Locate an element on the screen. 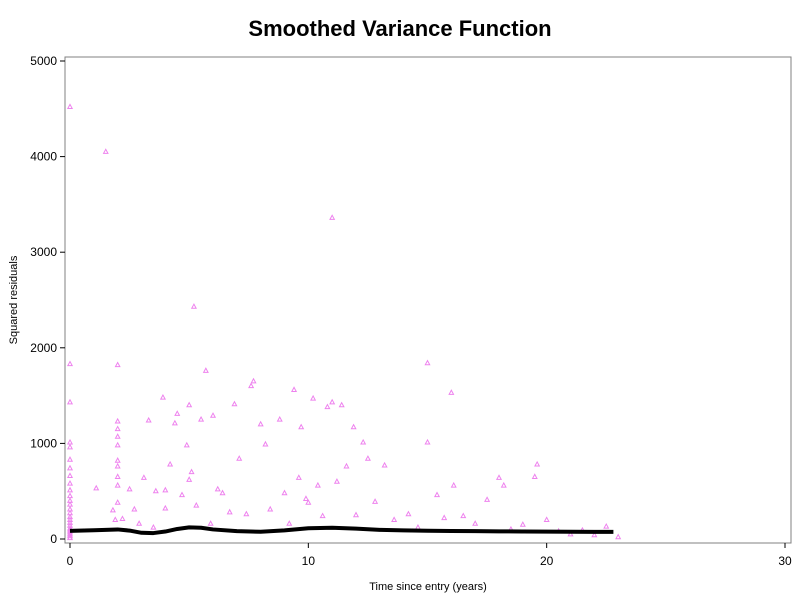  y-tick-label: 0 is located at coordinates (53, 539).